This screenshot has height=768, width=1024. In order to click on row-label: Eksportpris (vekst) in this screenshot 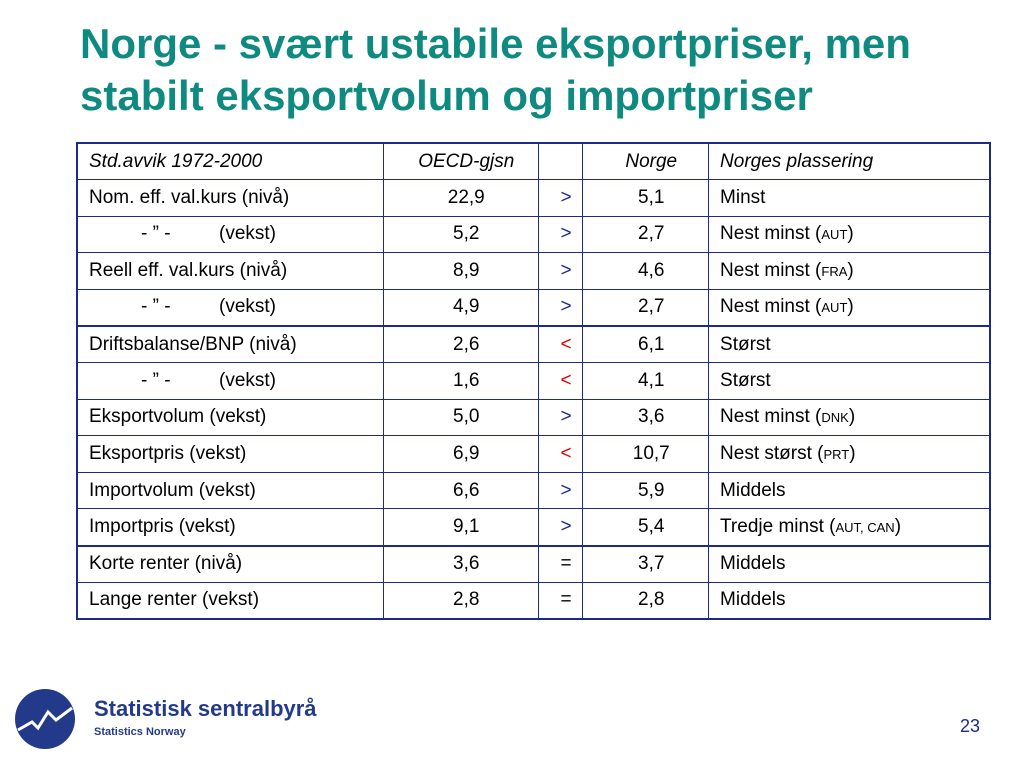, I will do `click(230, 454)`.